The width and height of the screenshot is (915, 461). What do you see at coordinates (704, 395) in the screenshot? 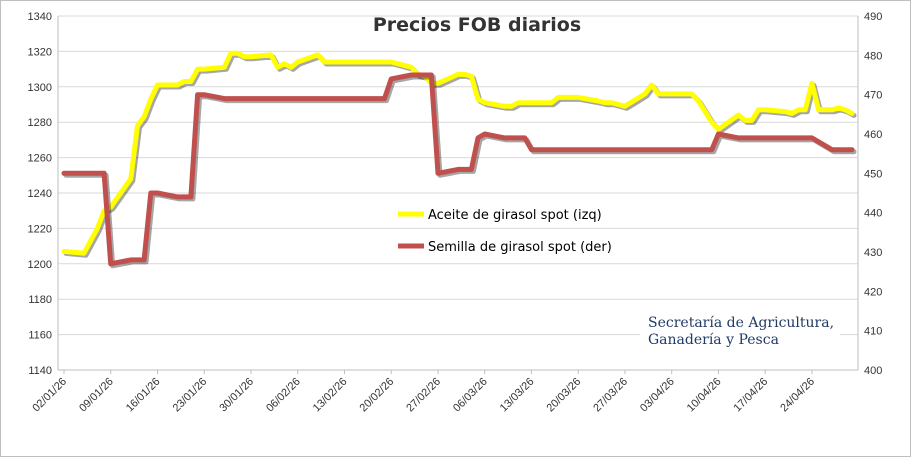
I see `x-tick-label: 10/04/26` at bounding box center [704, 395].